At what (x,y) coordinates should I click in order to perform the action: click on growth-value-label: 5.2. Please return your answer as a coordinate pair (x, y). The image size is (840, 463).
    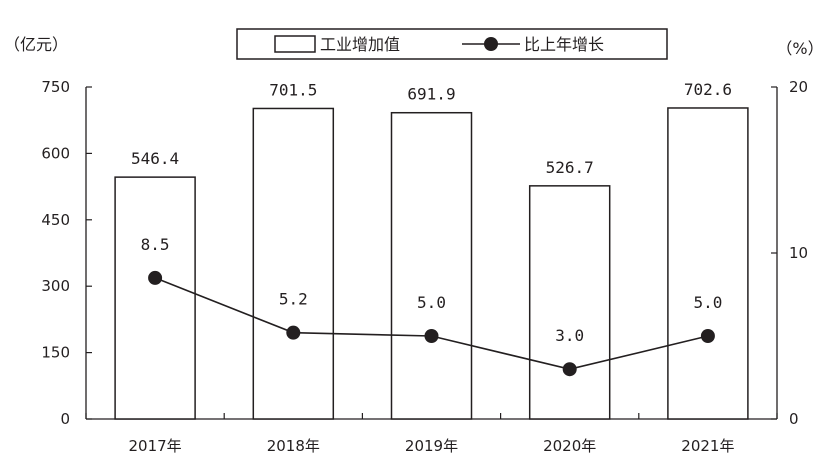
    Looking at the image, I should click on (293, 299).